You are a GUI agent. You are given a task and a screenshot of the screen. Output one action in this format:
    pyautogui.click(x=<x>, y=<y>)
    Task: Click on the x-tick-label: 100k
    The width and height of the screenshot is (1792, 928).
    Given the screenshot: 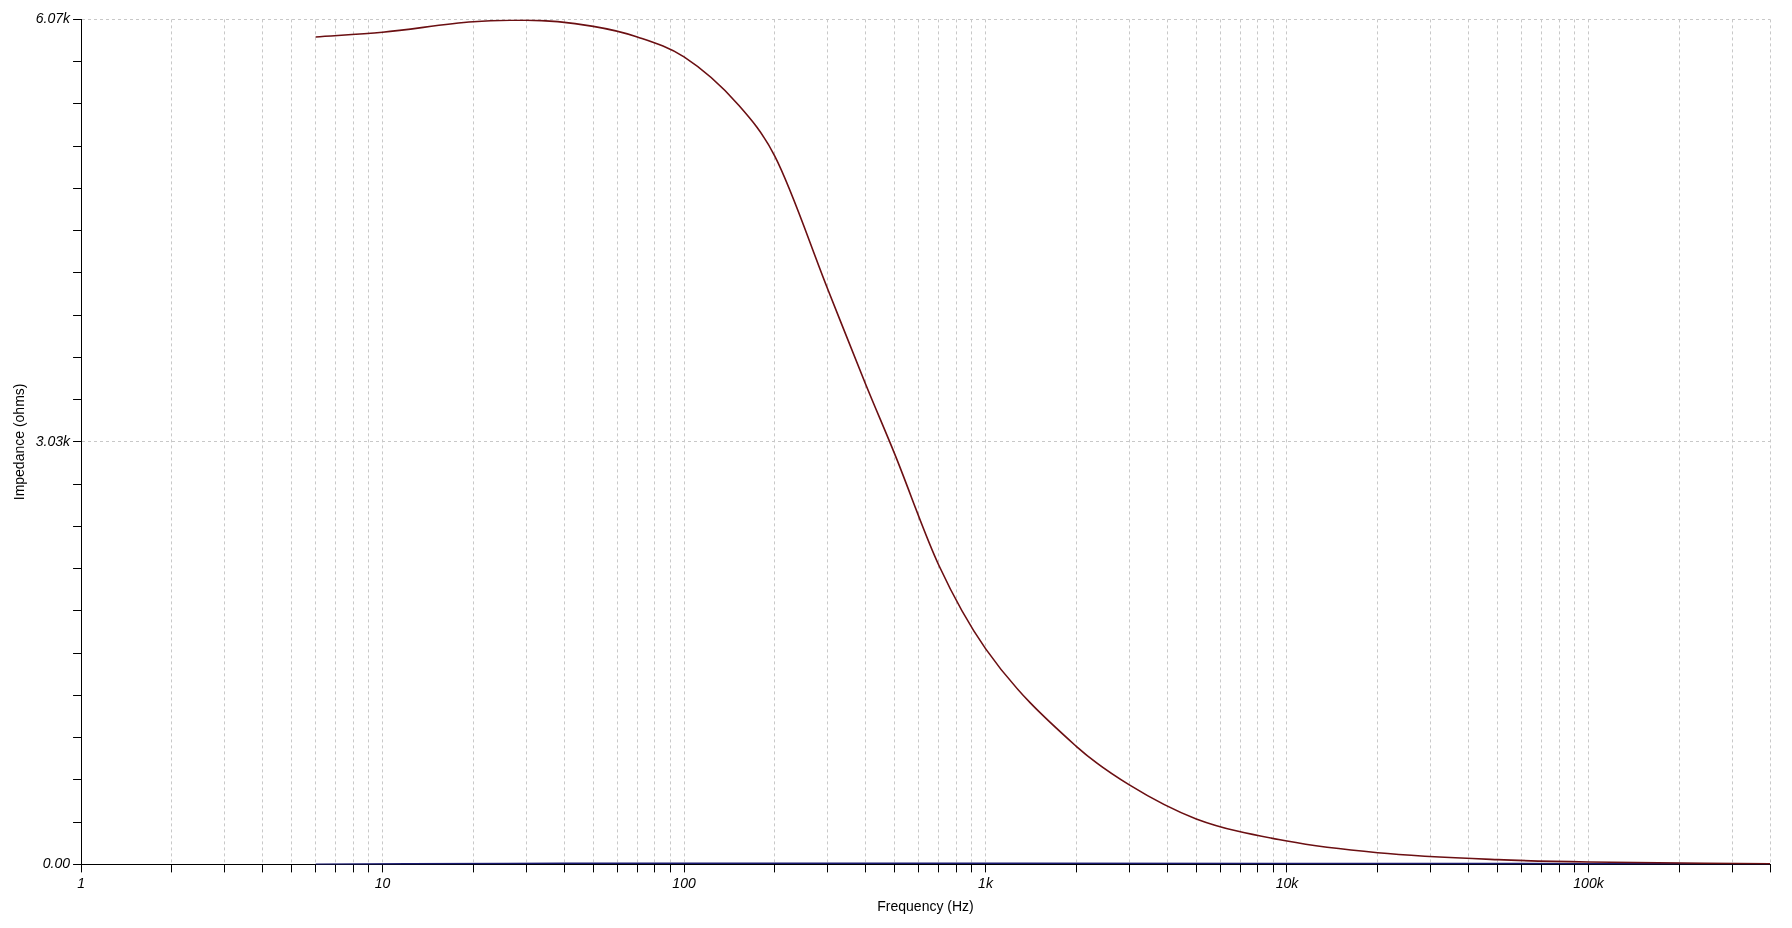 What is the action you would take?
    pyautogui.click(x=1589, y=882)
    